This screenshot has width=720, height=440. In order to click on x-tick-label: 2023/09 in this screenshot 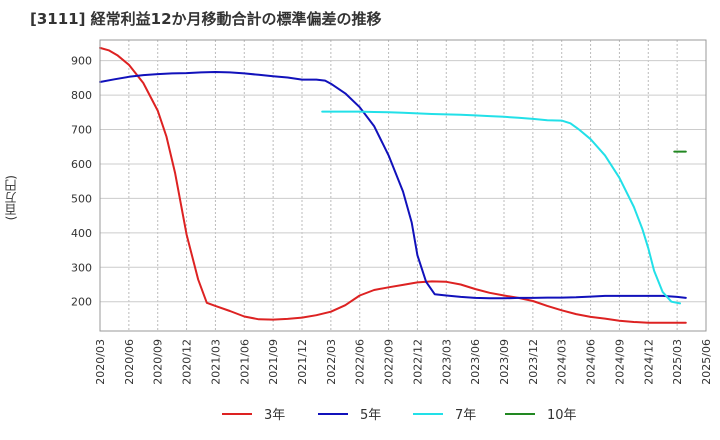, I will do `click(504, 362)`.